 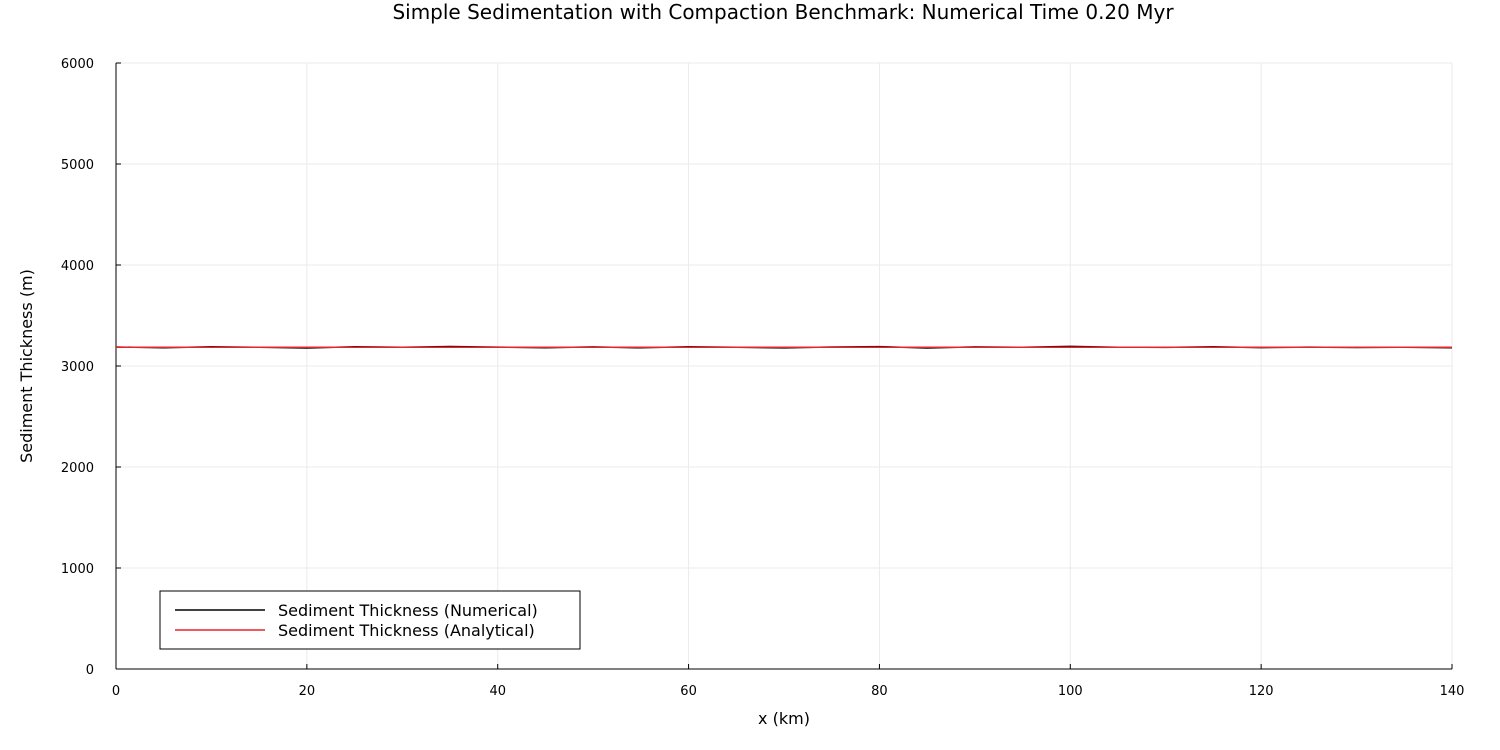 What do you see at coordinates (408, 610) in the screenshot?
I see `legend-label-numerical: Sediment Thickness (Numerical)` at bounding box center [408, 610].